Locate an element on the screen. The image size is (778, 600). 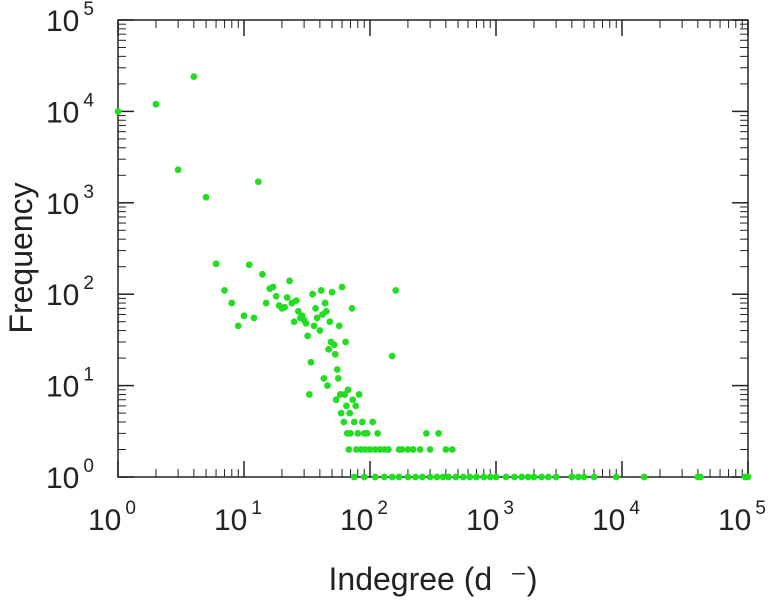
y-tick-label: 10 0 is located at coordinates (70, 475).